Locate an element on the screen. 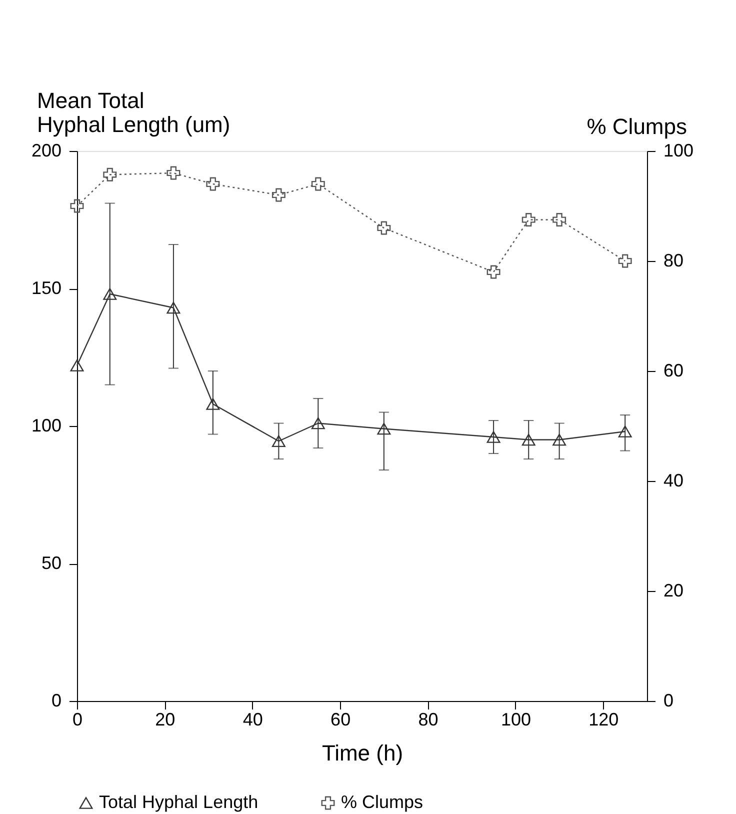 Image resolution: width=736 pixels, height=814 pixels. legend-label: % Clumps is located at coordinates (382, 802).